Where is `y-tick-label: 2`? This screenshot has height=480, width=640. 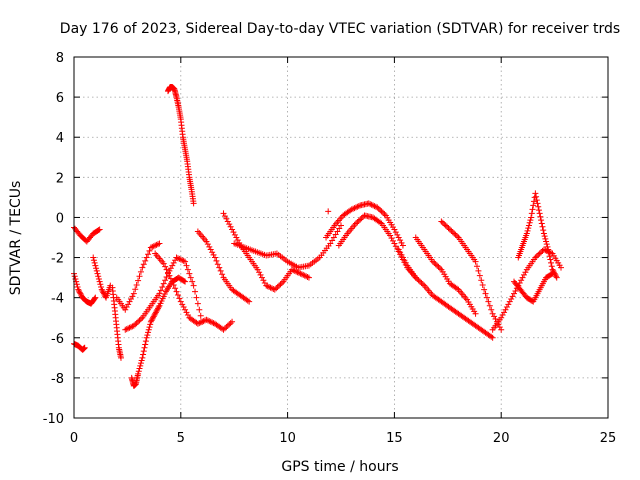 y-tick-label: 2 is located at coordinates (60, 178).